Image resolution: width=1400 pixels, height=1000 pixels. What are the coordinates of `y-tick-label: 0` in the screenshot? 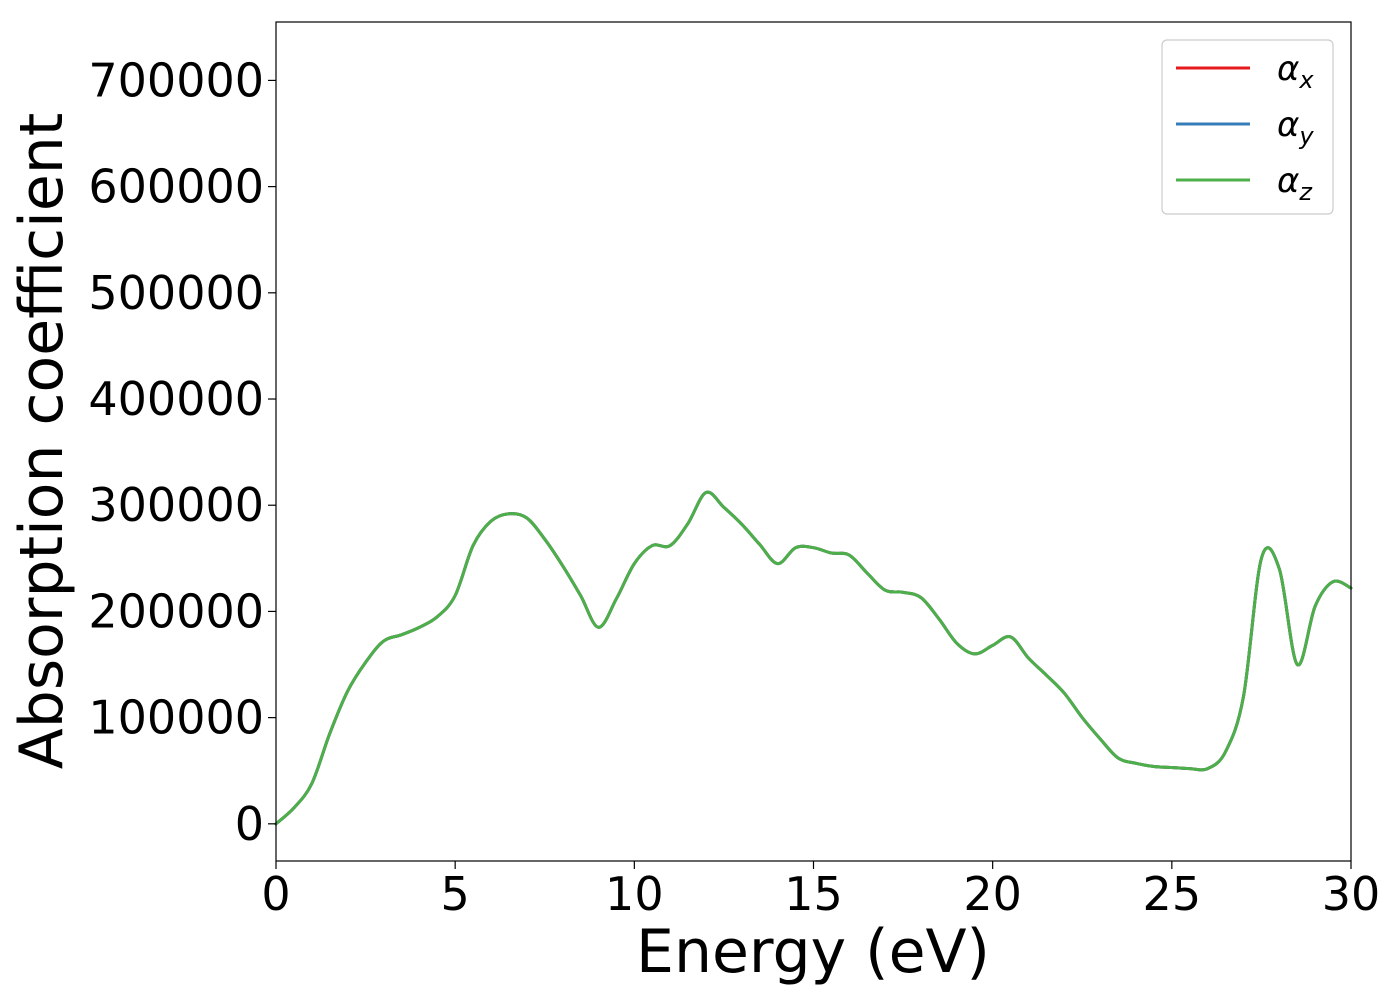 It's located at (249, 824).